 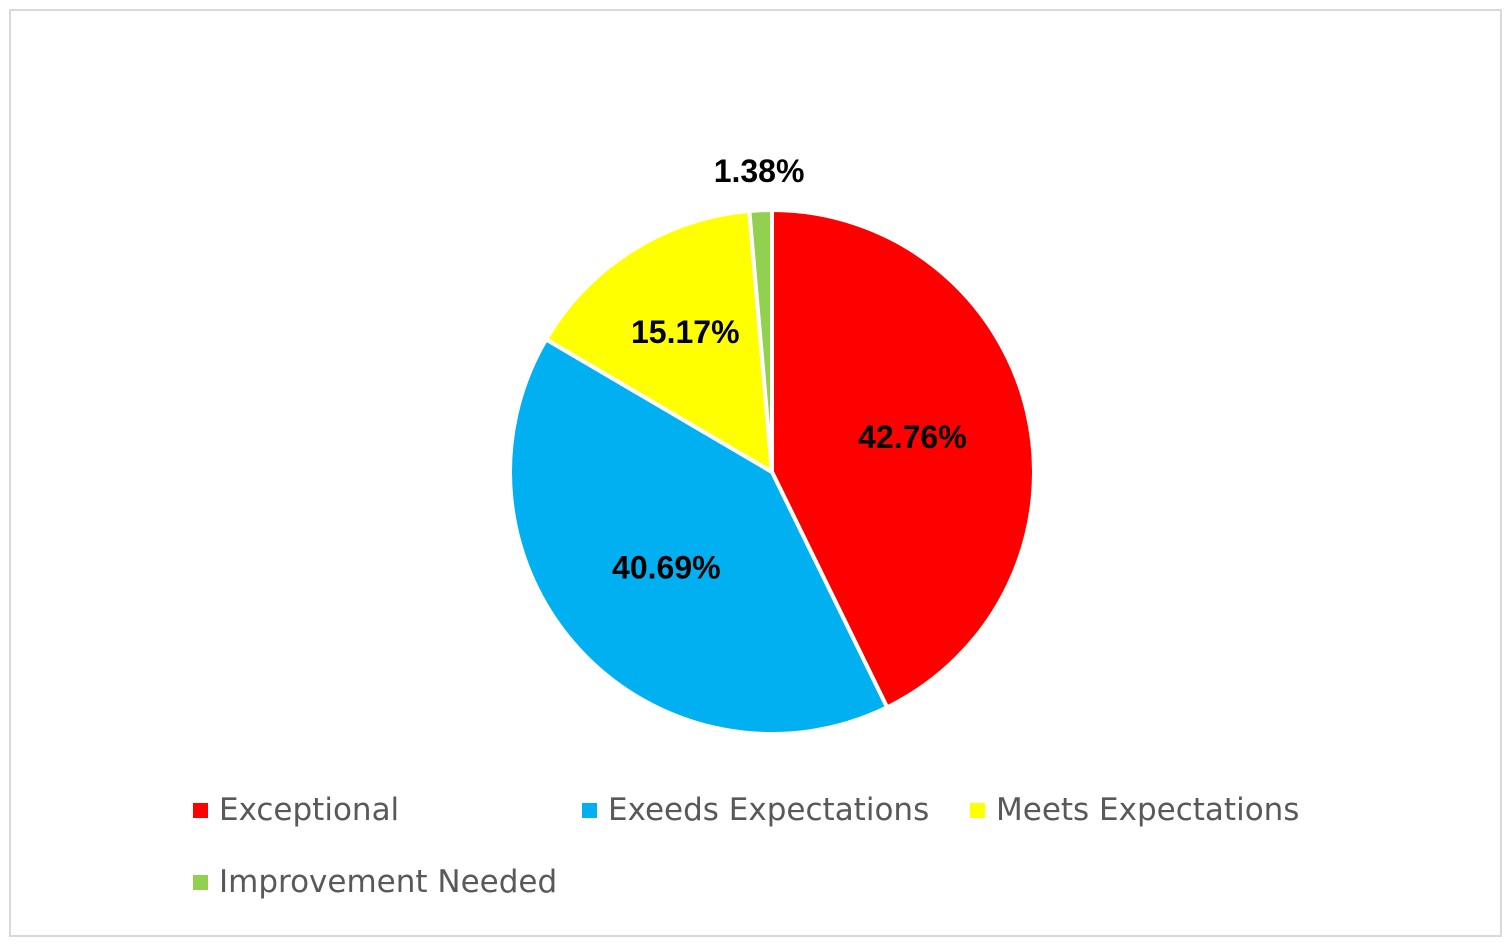 What do you see at coordinates (589, 810) in the screenshot?
I see `legend-swatch-exeeds-expectations` at bounding box center [589, 810].